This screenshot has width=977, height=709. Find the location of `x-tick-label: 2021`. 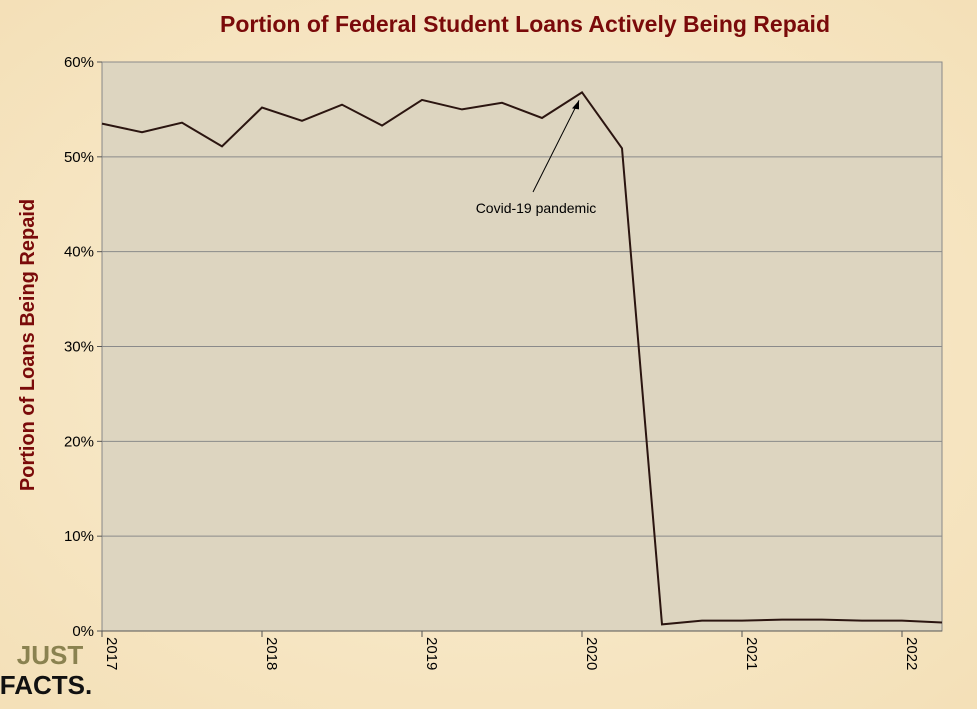

x-tick-label: 2021 is located at coordinates (751, 653).